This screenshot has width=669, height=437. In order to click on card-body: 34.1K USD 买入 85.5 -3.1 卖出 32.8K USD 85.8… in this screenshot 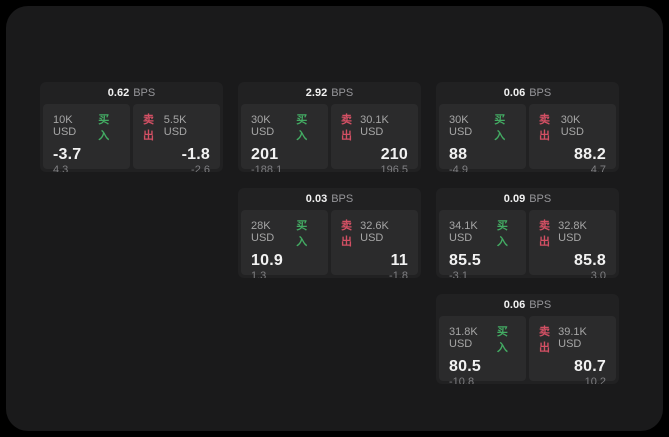, I will do `click(527, 244)`.